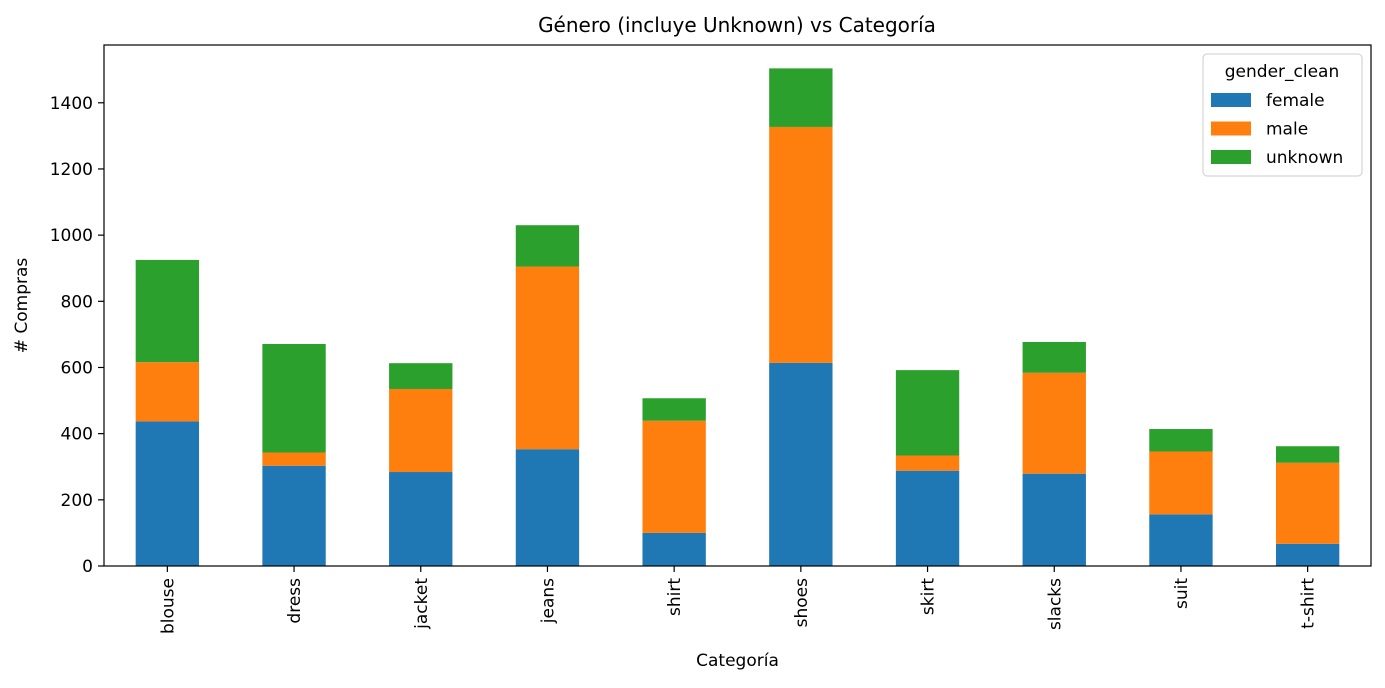 Image resolution: width=1385 pixels, height=688 pixels. I want to click on bar-jacket-unknown, so click(421, 376).